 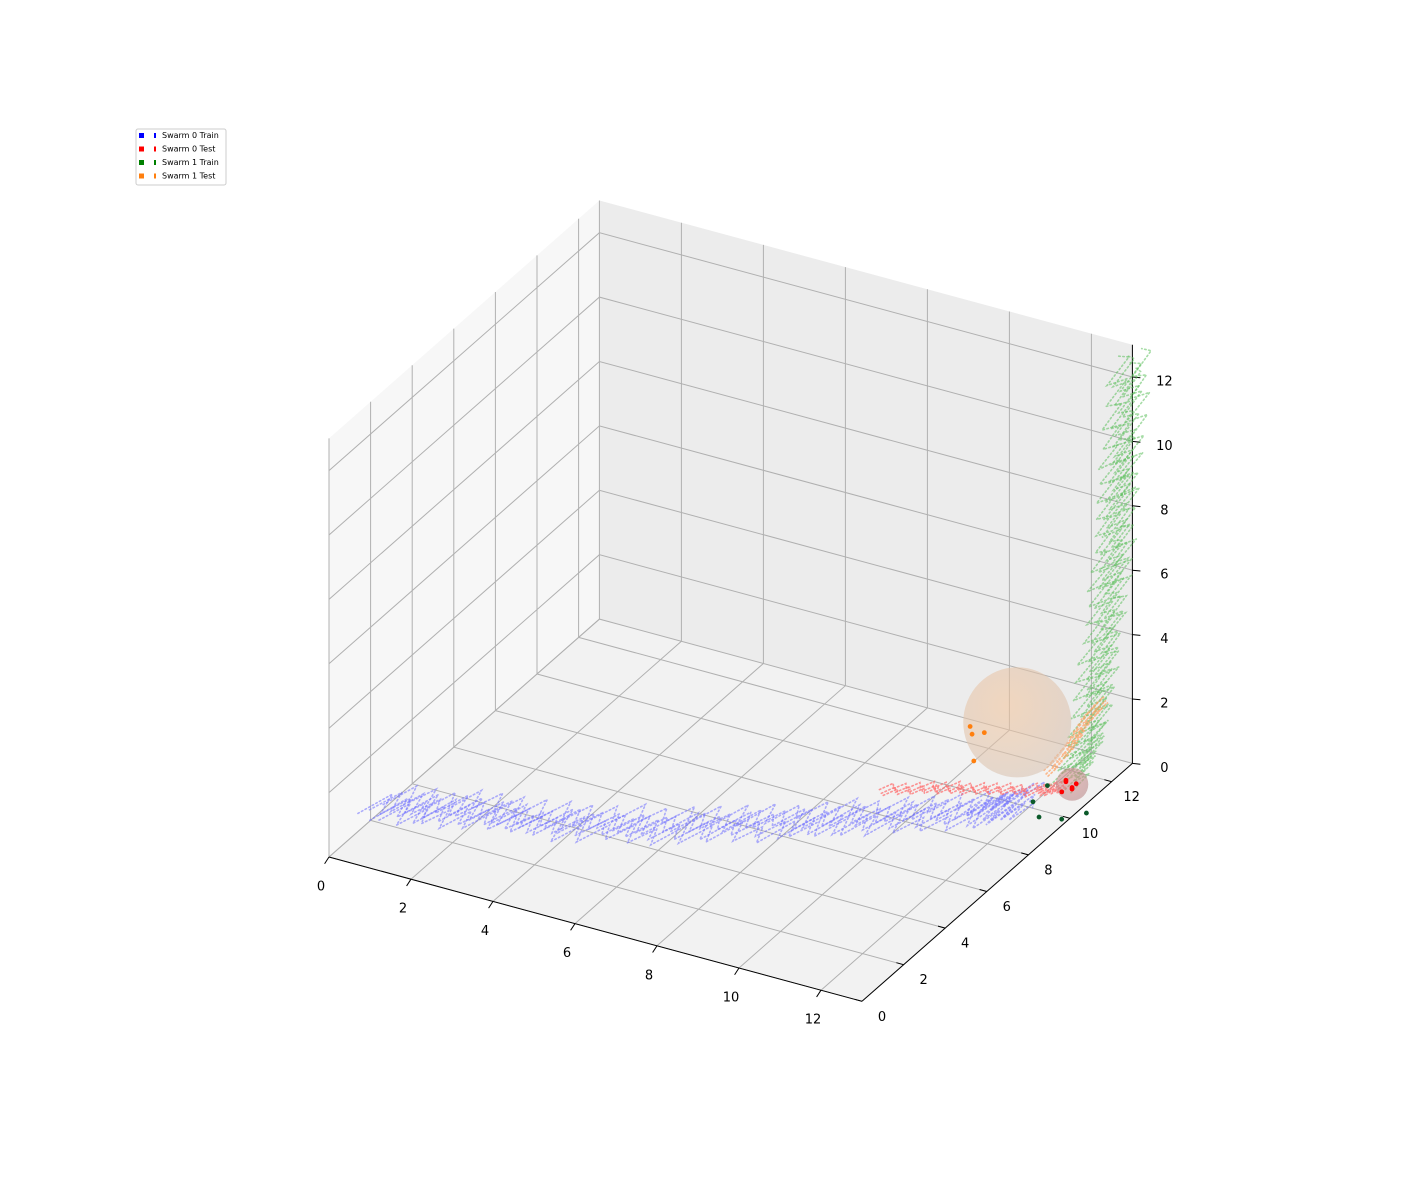 I want to click on legend-label: Swarm 0 Test, so click(x=188, y=149).